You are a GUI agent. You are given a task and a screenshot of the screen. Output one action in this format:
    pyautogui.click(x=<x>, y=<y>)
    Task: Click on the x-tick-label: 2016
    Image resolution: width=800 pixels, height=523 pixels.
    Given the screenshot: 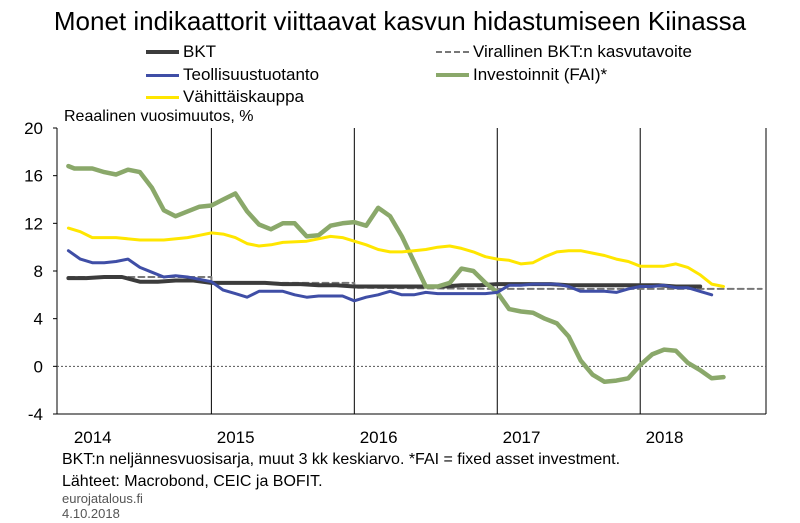 What is the action you would take?
    pyautogui.click(x=379, y=437)
    